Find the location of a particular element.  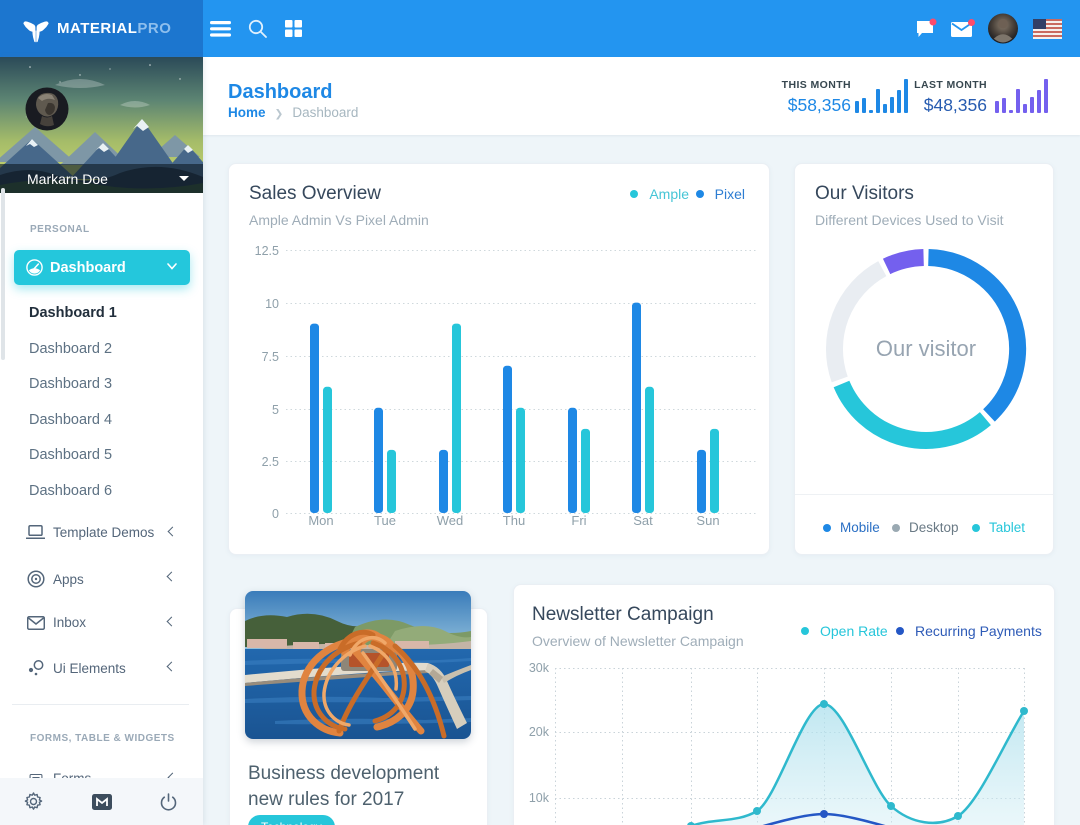

svg-text: 12.5 is located at coordinates (267, 251).